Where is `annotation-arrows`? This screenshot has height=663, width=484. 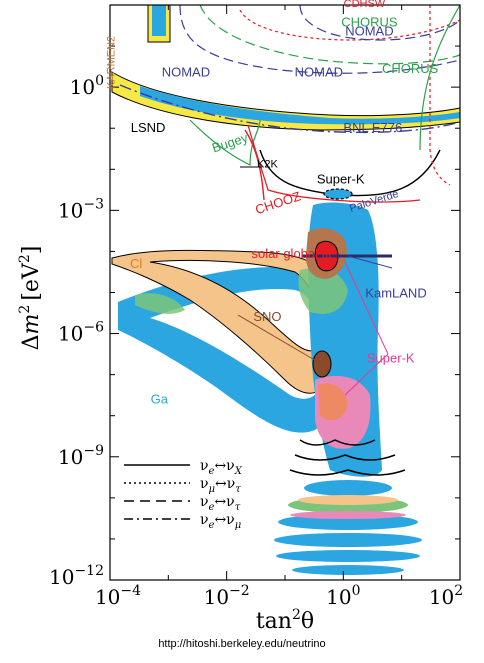 annotation-arrows is located at coordinates (315, 281).